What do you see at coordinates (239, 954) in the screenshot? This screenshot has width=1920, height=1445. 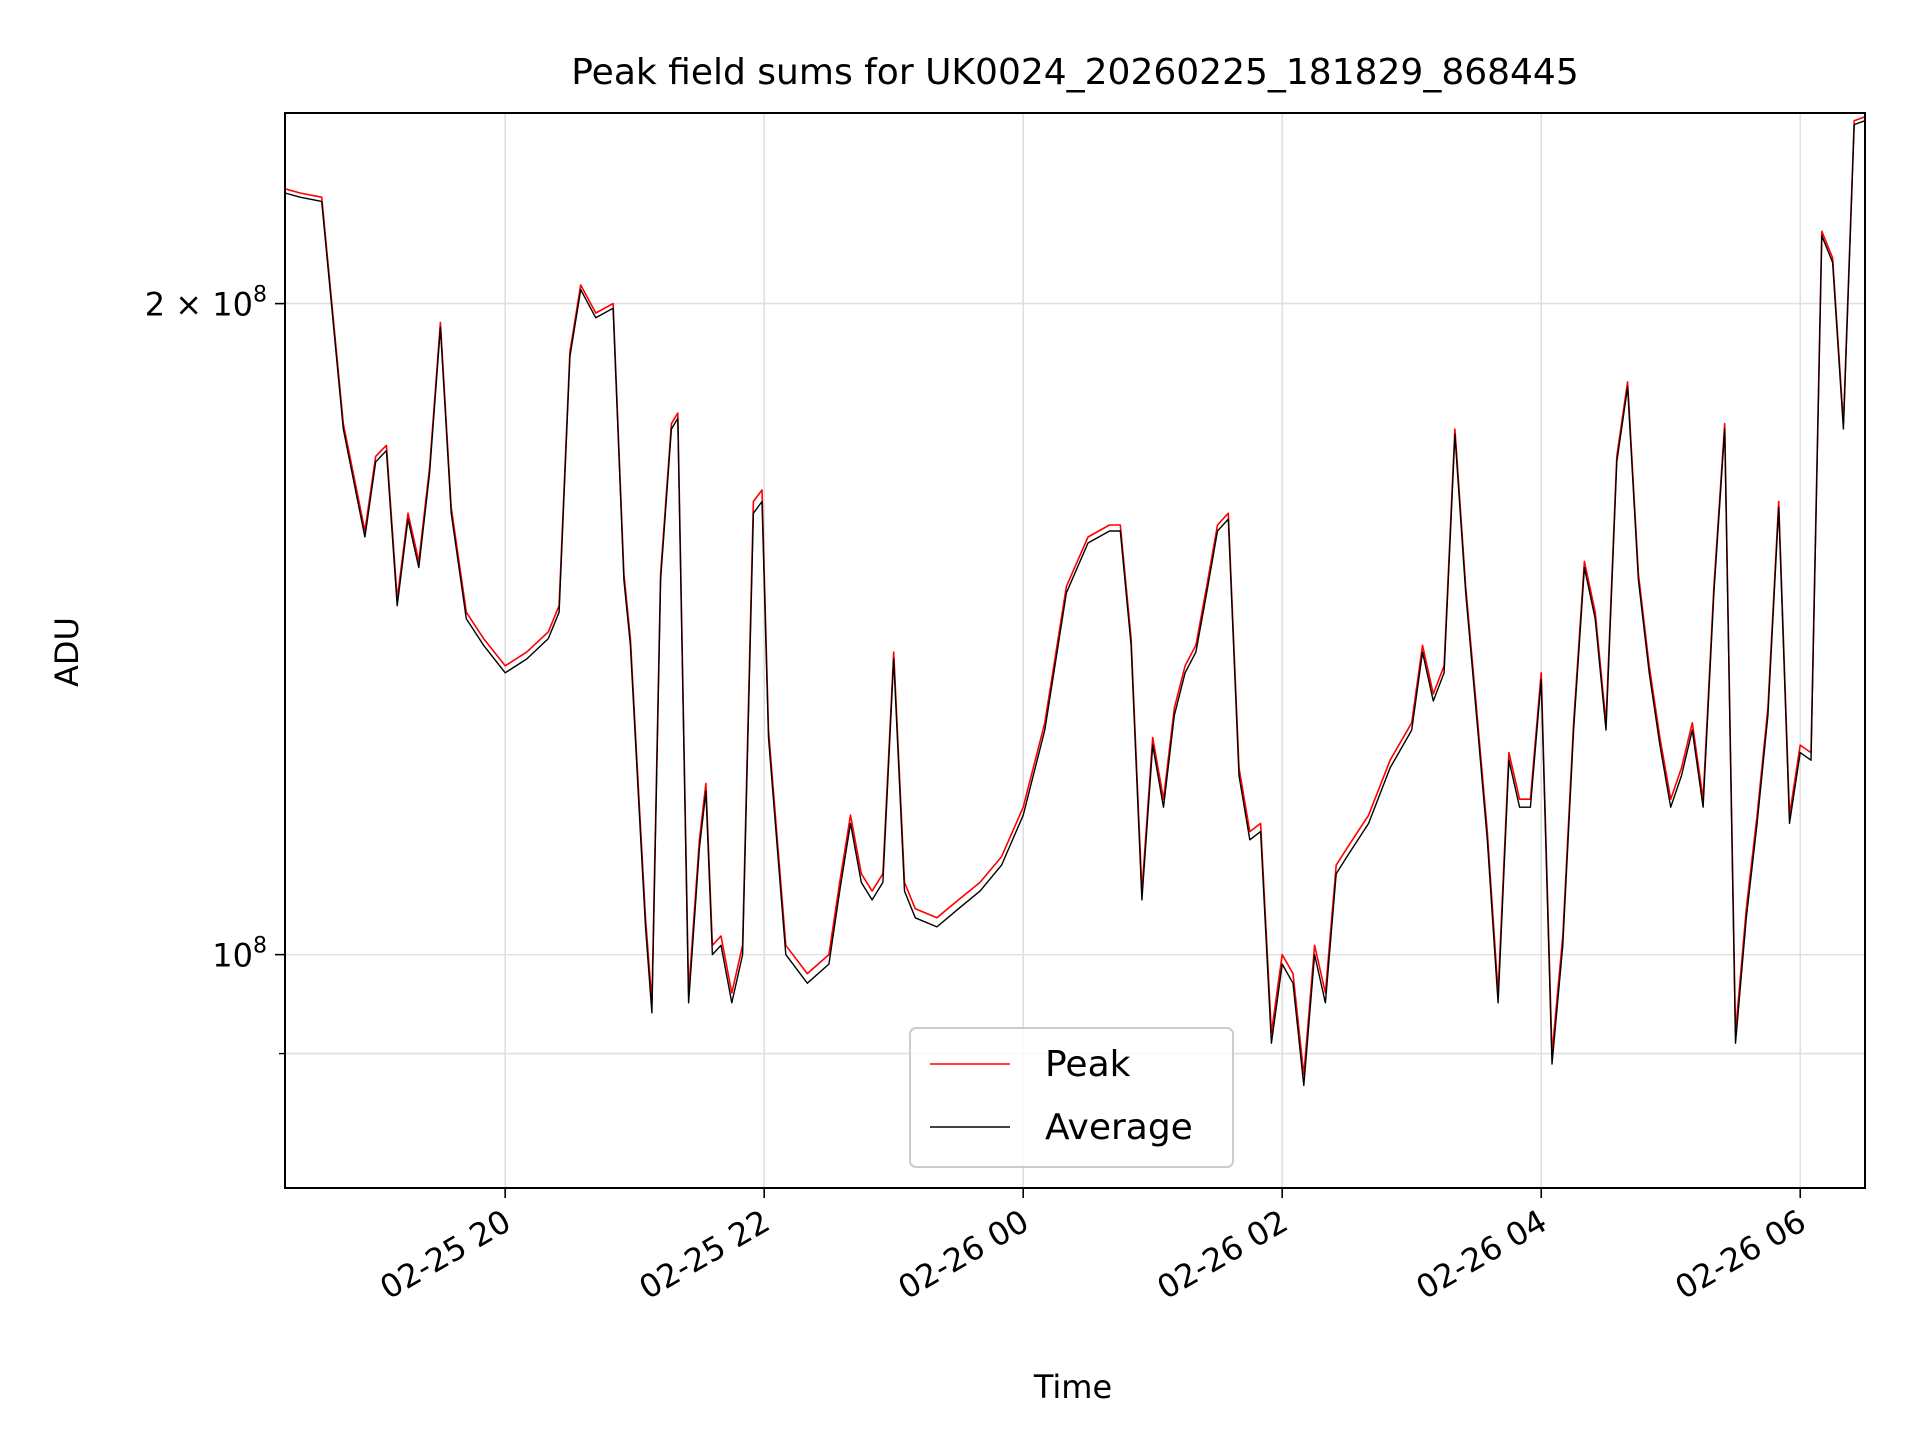 I see `y-tick-label: 108` at bounding box center [239, 954].